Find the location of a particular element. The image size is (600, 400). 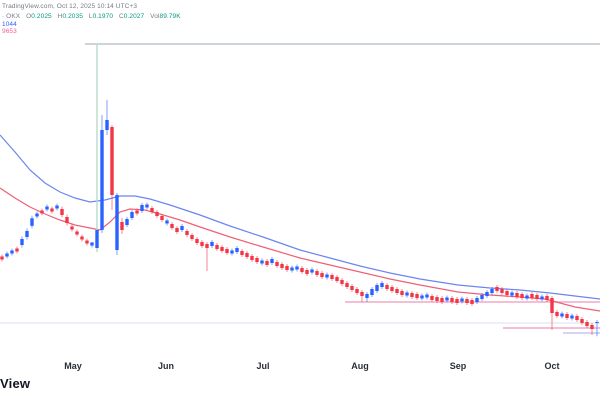

high-value: 0.2035 is located at coordinates (72, 16).